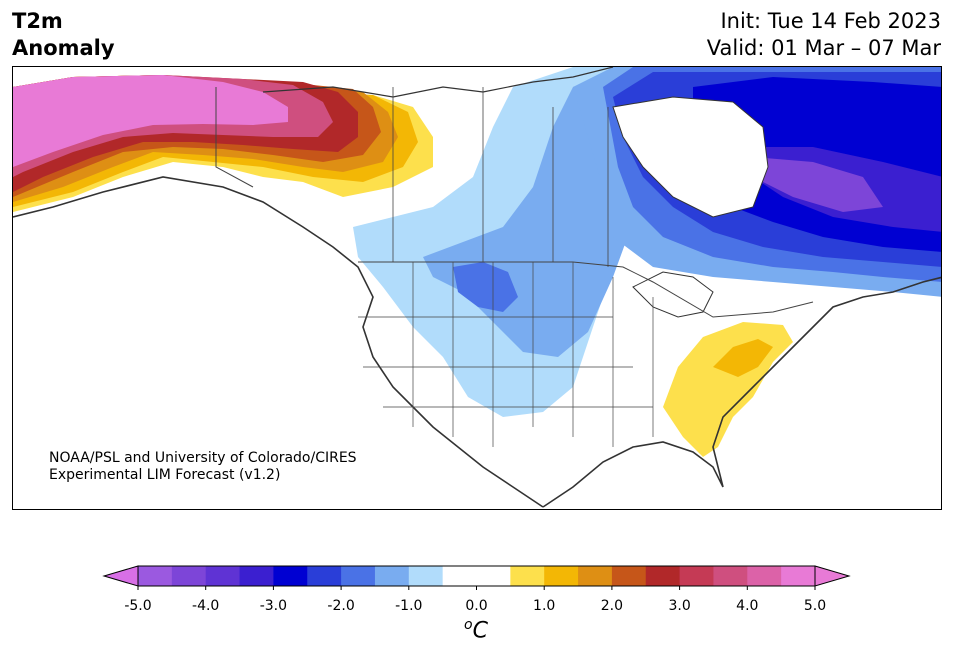  I want to click on colorbar-tick-label: -2.0, so click(341, 606).